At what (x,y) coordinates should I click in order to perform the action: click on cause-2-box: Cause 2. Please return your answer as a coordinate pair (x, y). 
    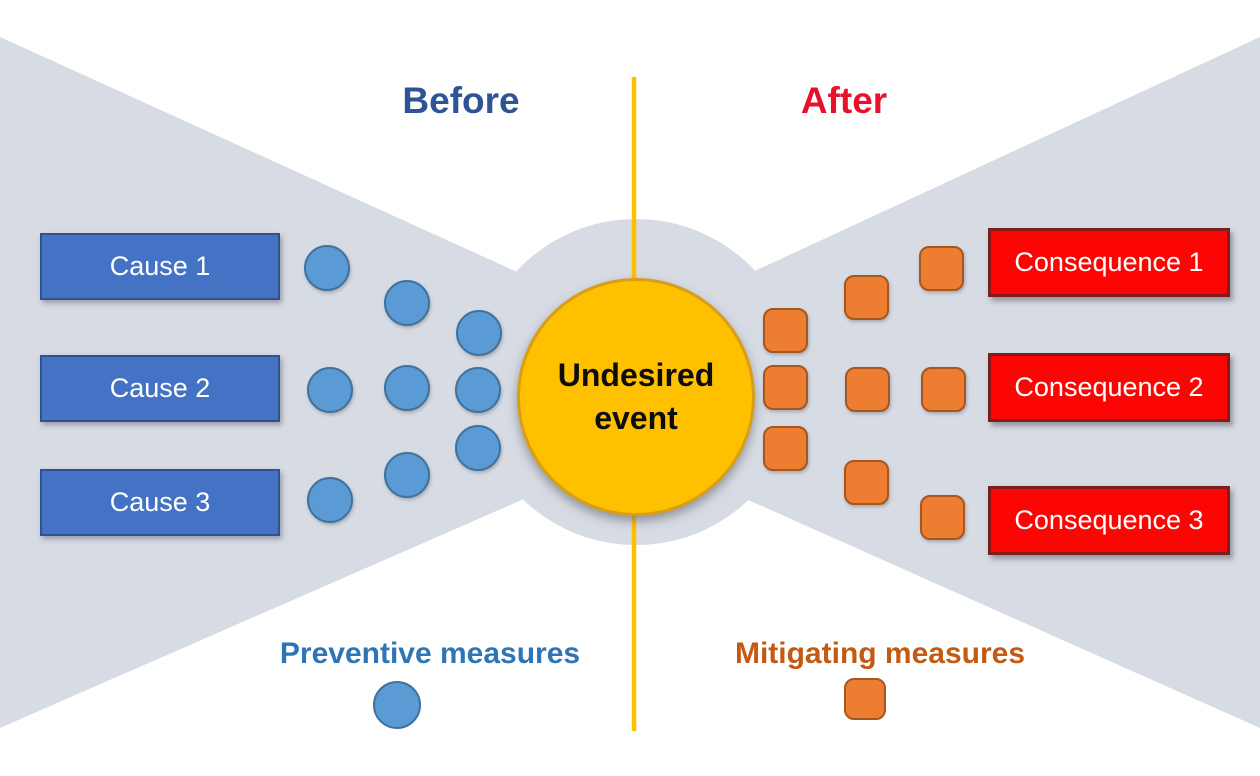
    Looking at the image, I should click on (160, 388).